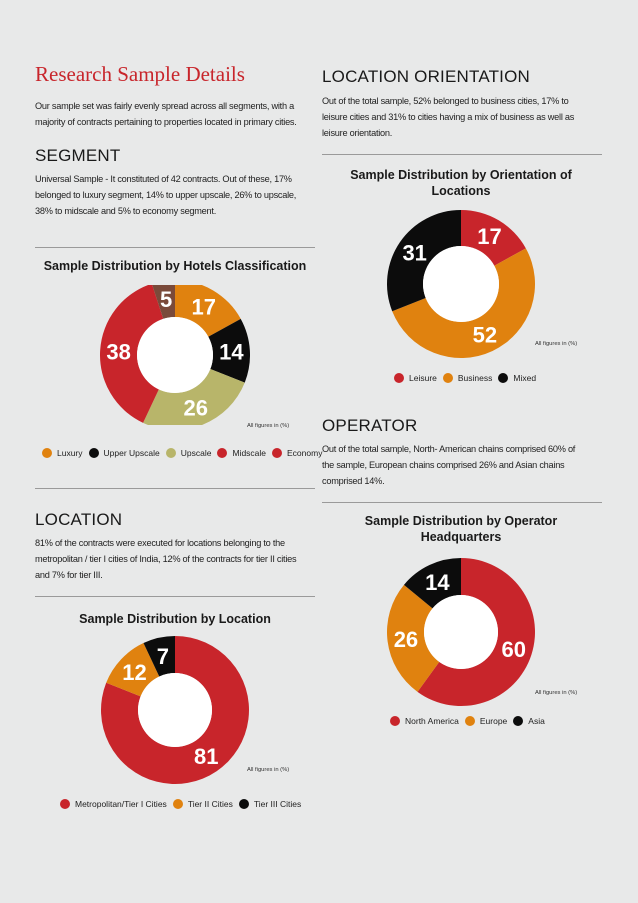 This screenshot has height=903, width=638. I want to click on legend-label: Upper Upscale, so click(131, 453).